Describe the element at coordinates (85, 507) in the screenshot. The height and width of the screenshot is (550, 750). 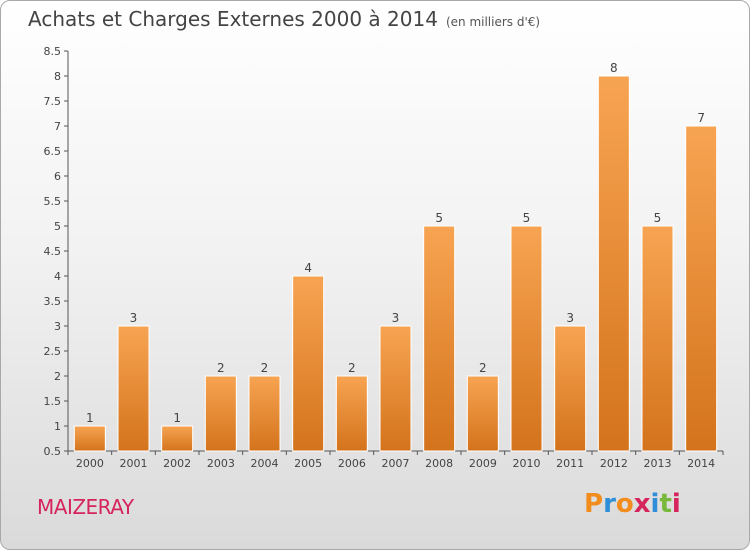
I see `commune-name: MAIZERAY` at that location.